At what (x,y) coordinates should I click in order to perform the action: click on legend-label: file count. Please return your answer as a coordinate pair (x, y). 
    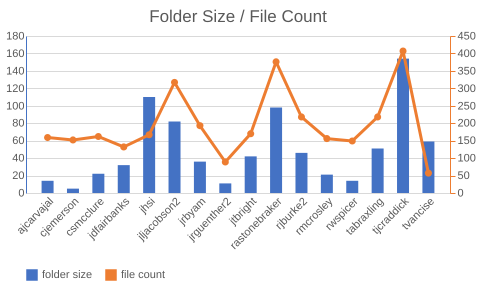
    Looking at the image, I should click on (143, 275).